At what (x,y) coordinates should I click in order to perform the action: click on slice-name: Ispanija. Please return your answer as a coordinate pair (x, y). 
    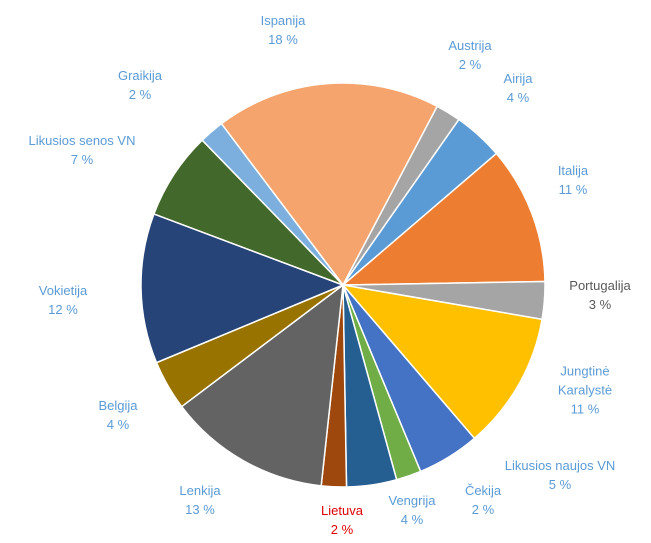
    Looking at the image, I should click on (283, 20).